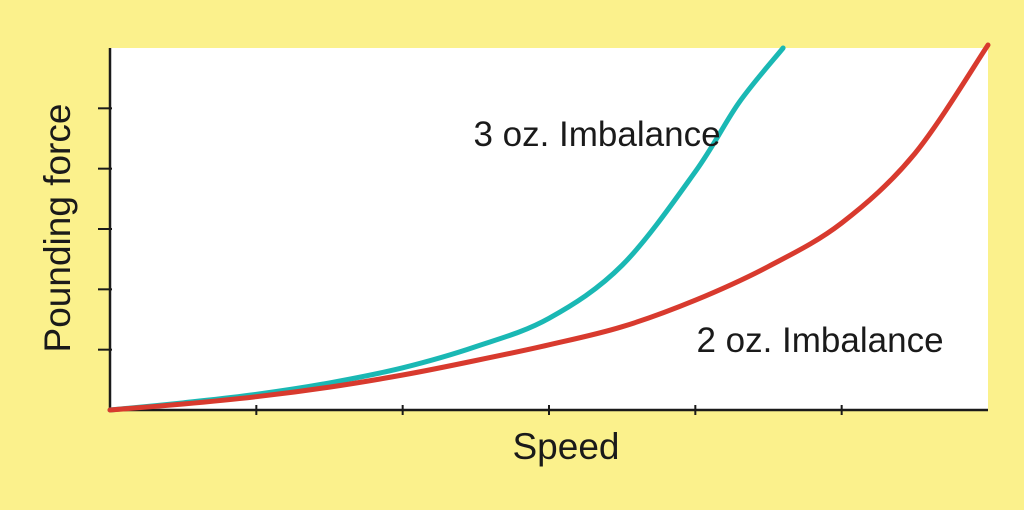  What do you see at coordinates (566, 446) in the screenshot?
I see `x-axis-label: Speed` at bounding box center [566, 446].